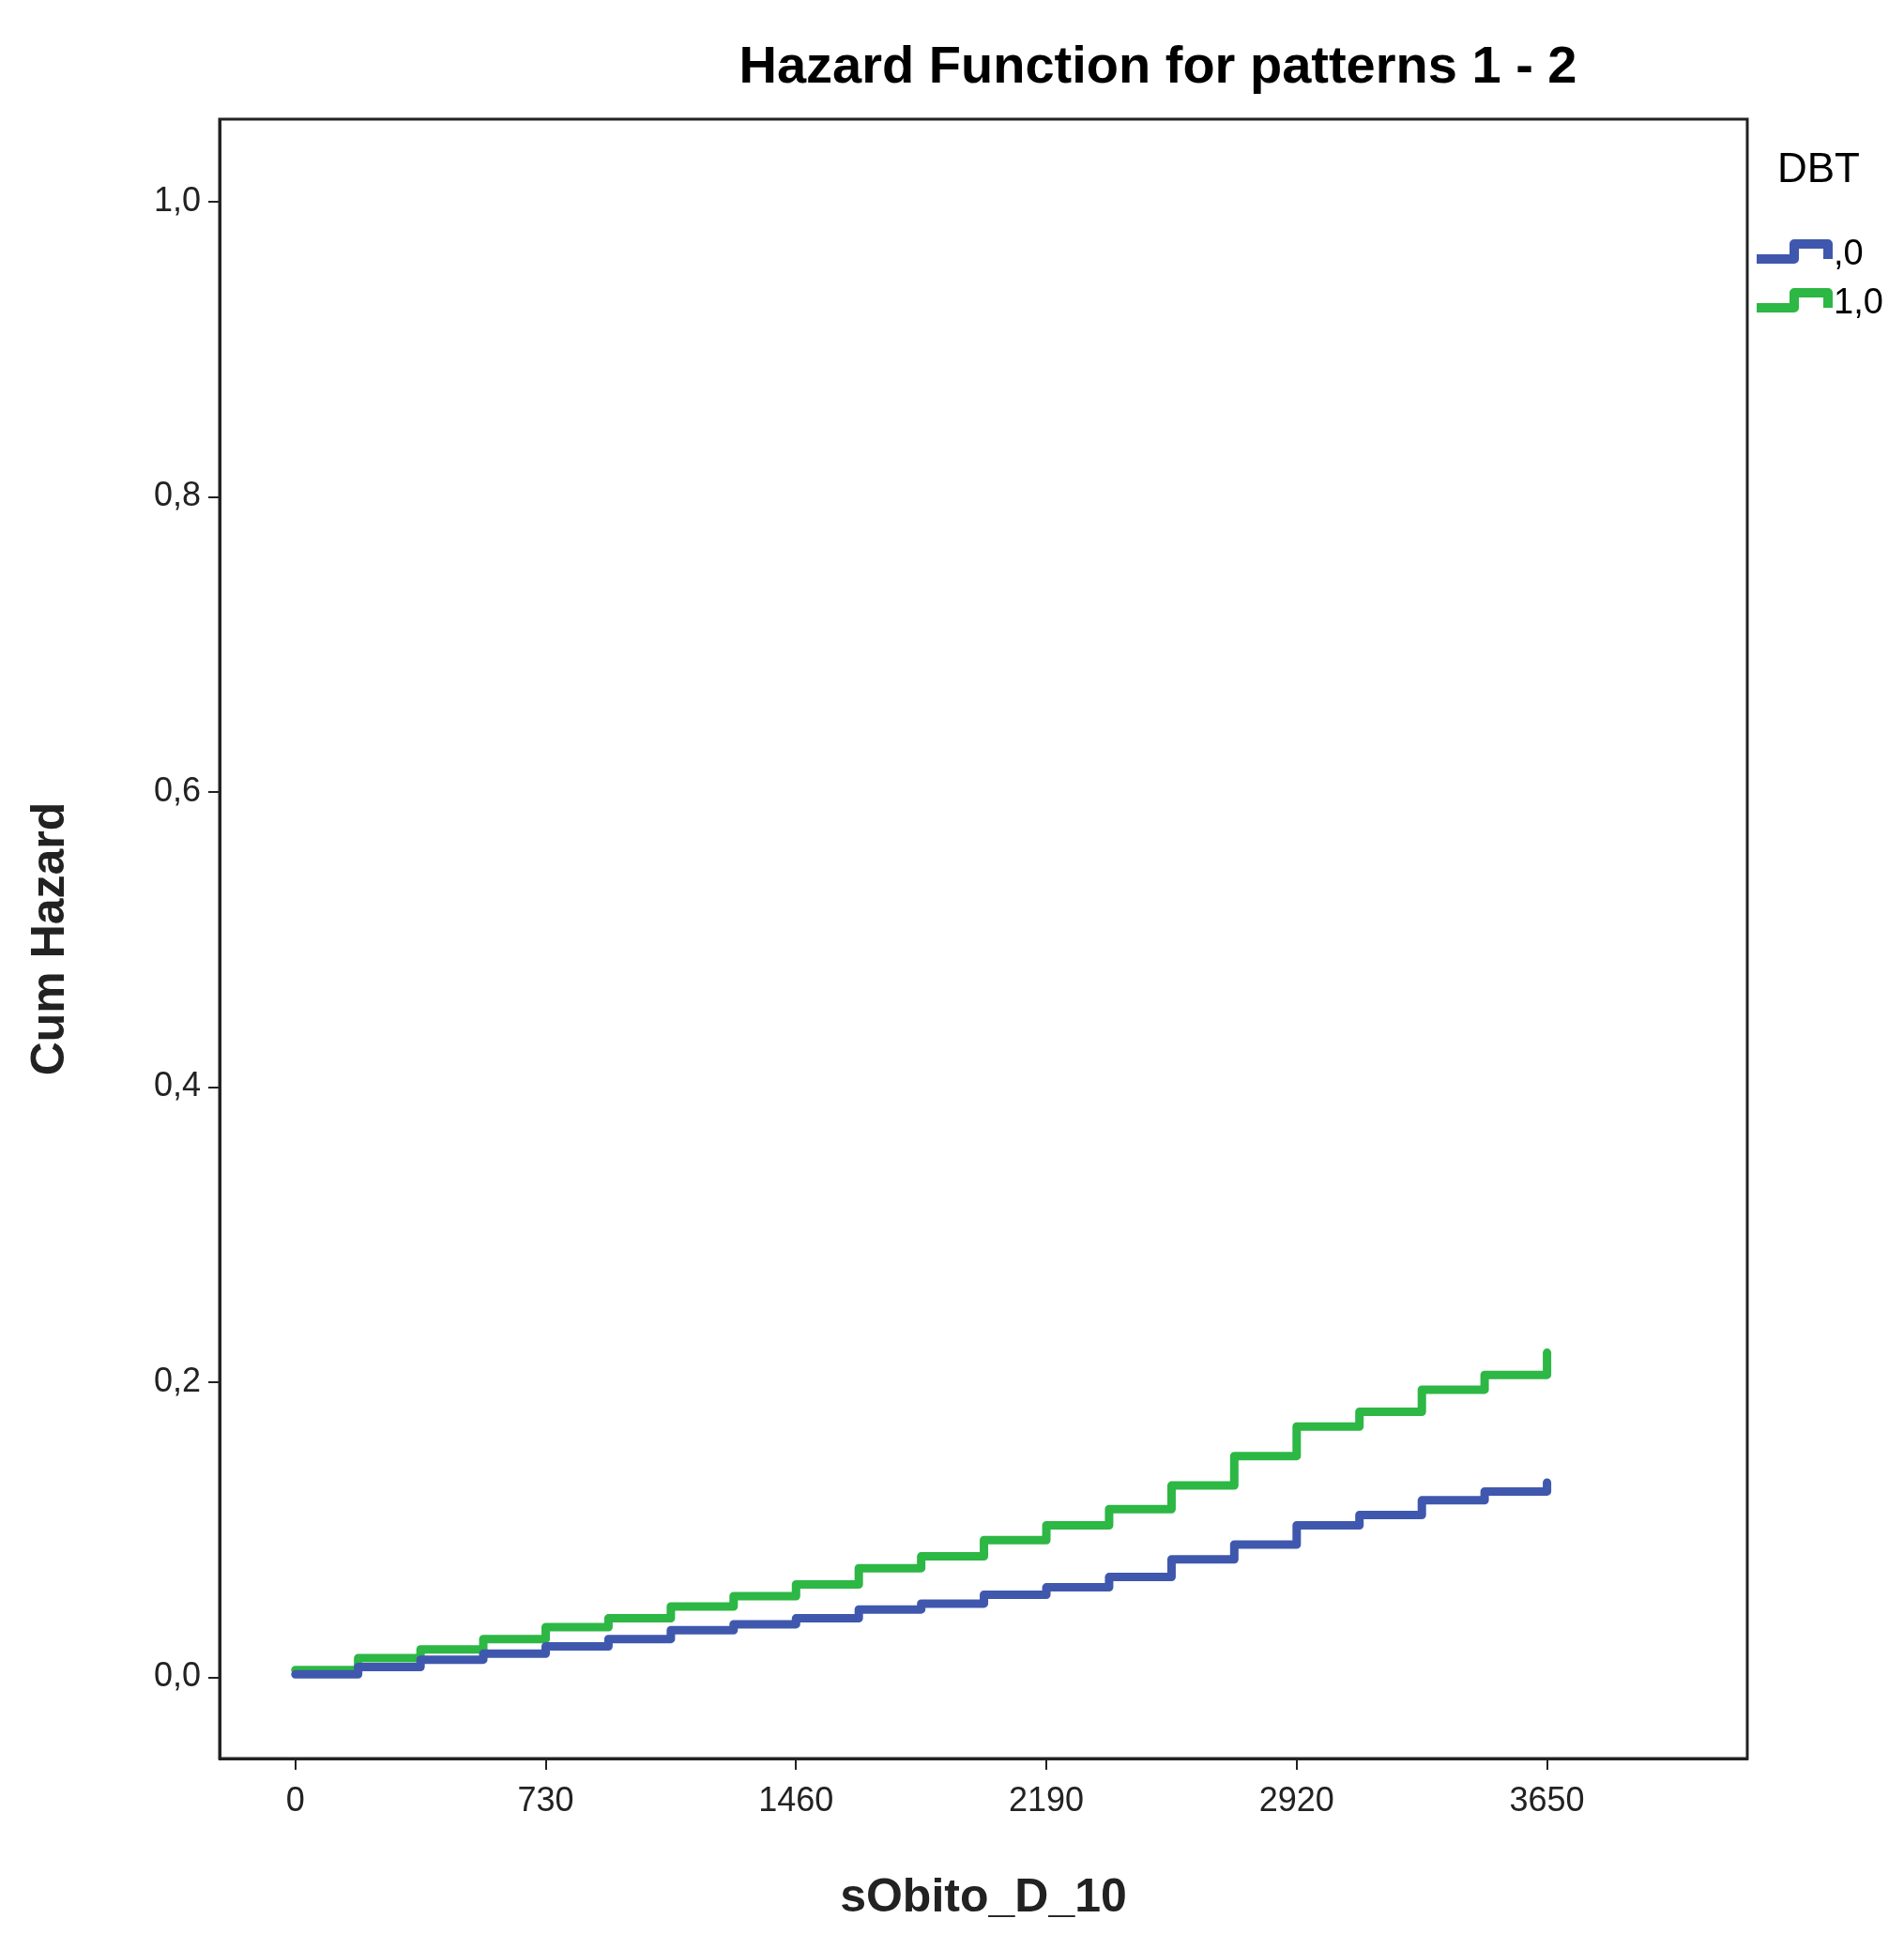  I want to click on x-tick-label: 2920, so click(1296, 1799).